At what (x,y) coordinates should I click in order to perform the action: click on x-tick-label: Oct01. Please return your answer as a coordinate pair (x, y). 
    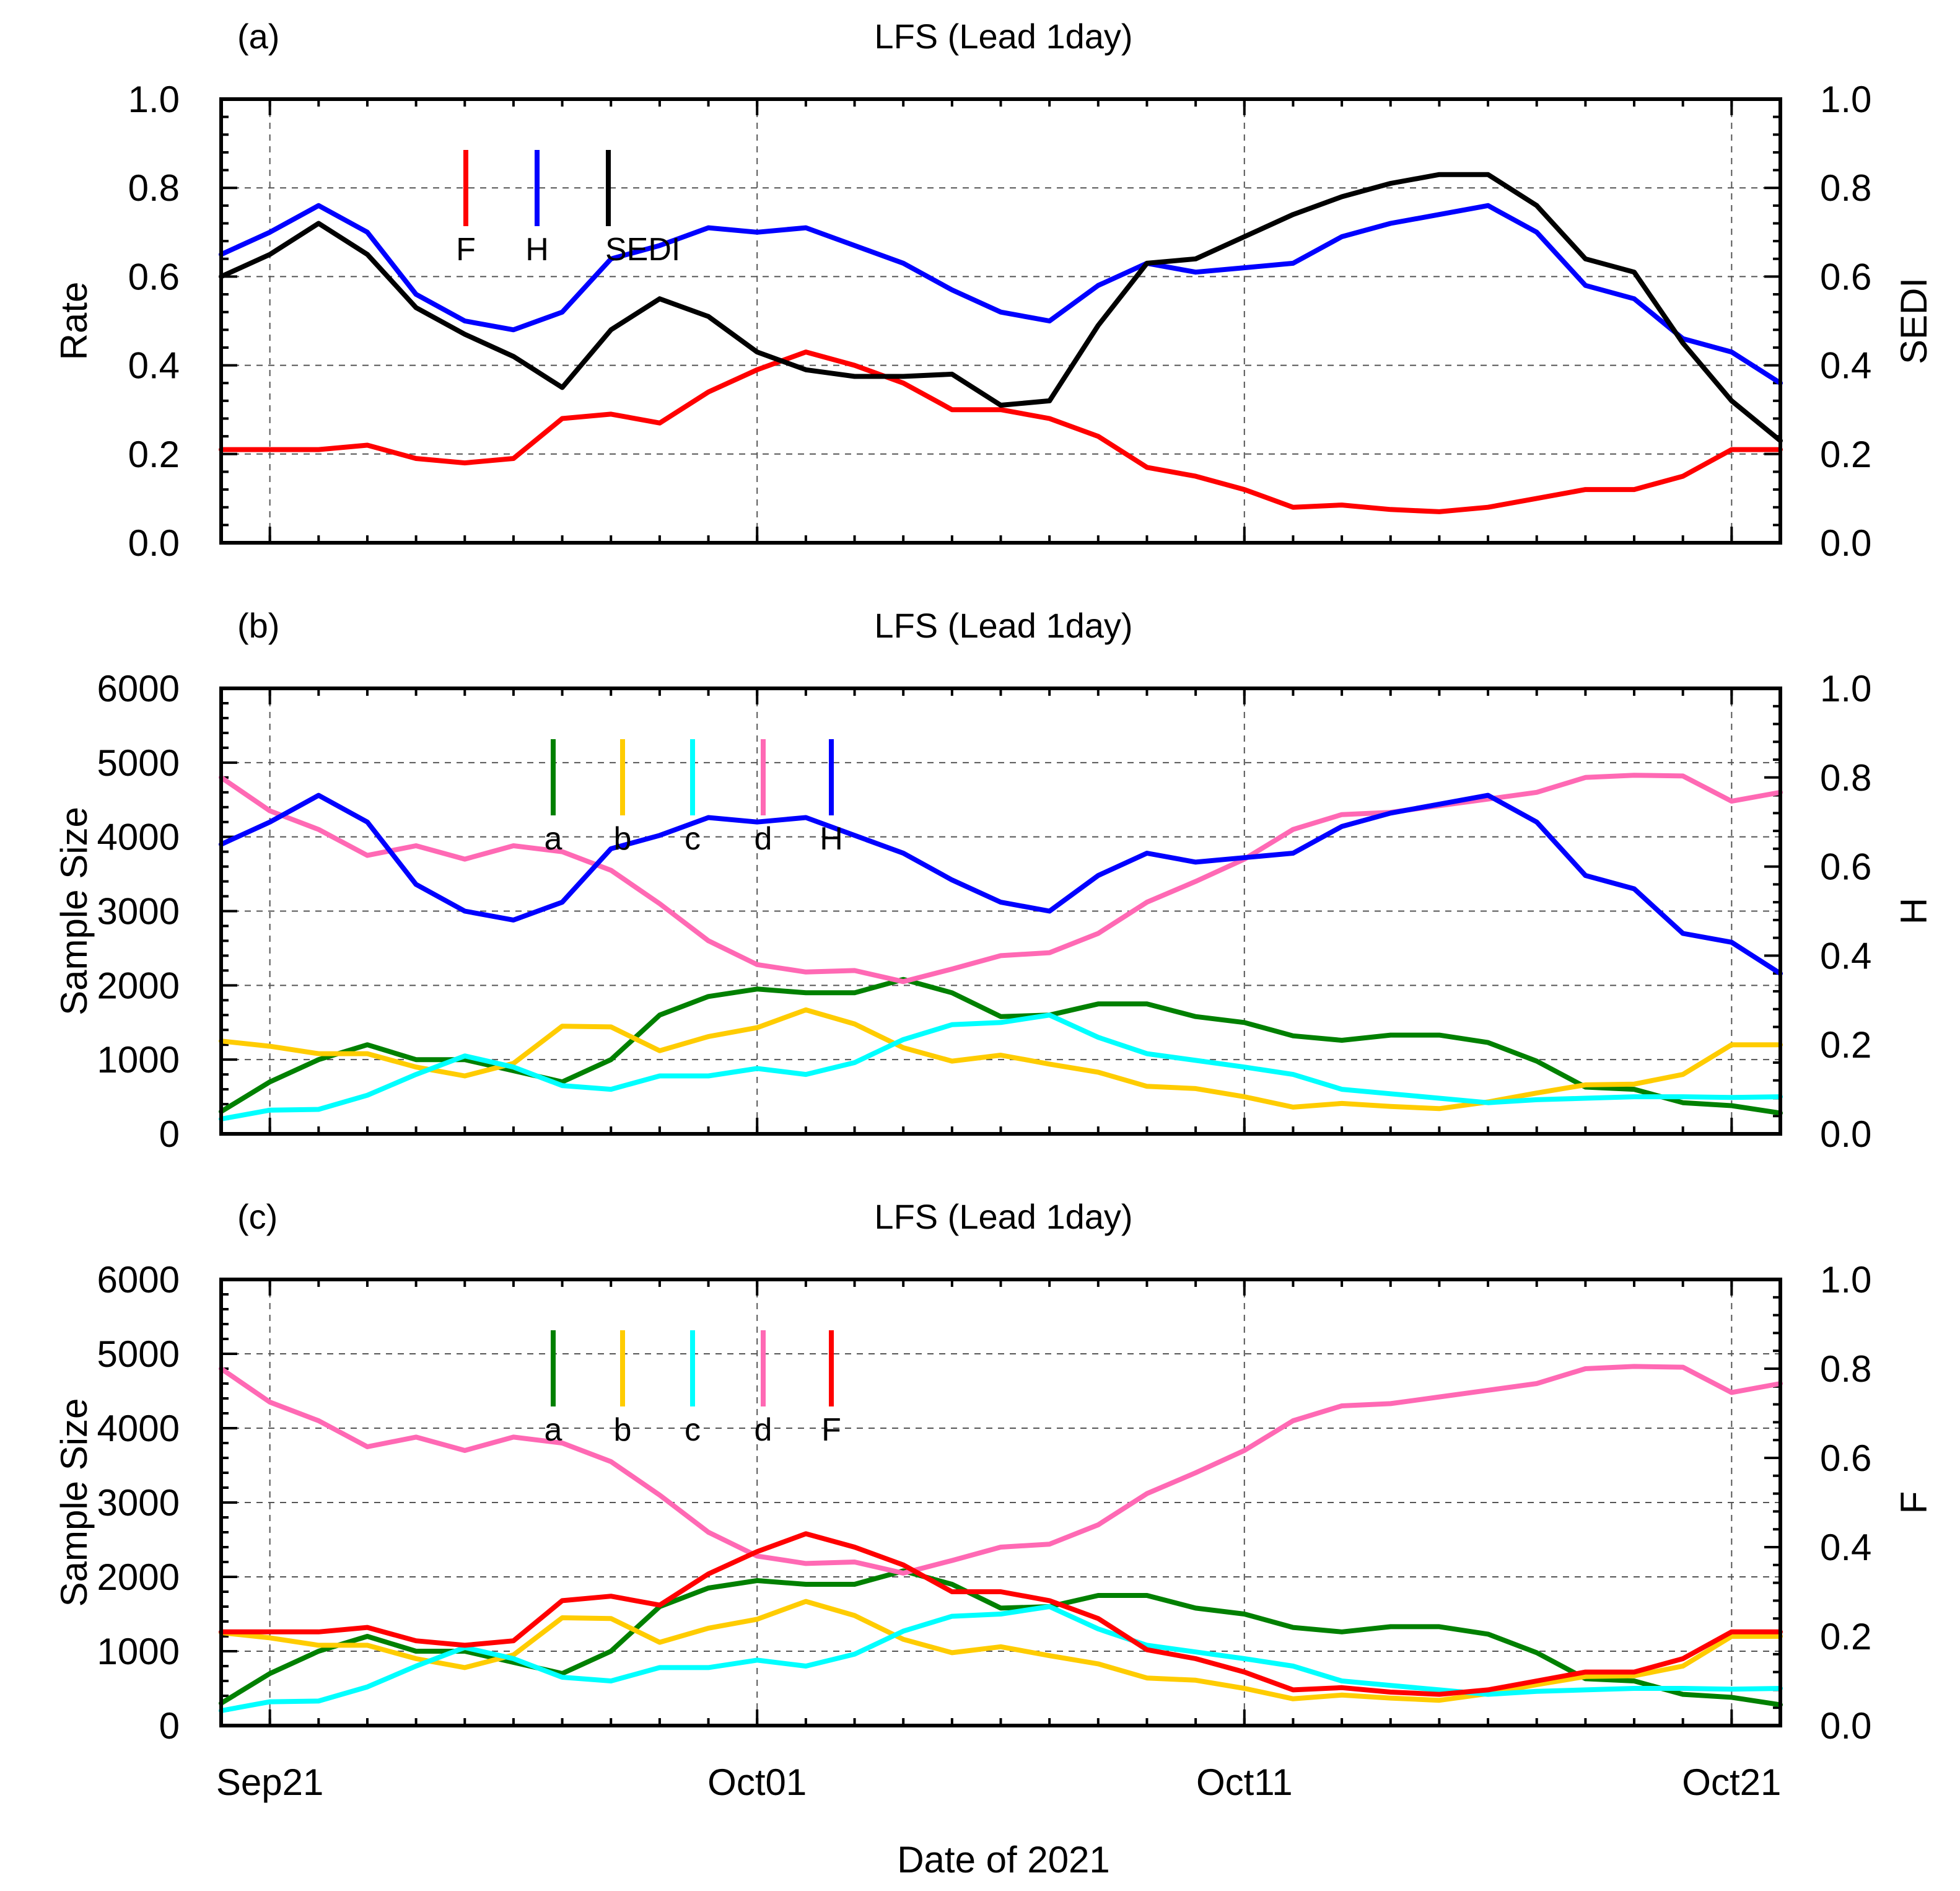
    Looking at the image, I should click on (757, 1782).